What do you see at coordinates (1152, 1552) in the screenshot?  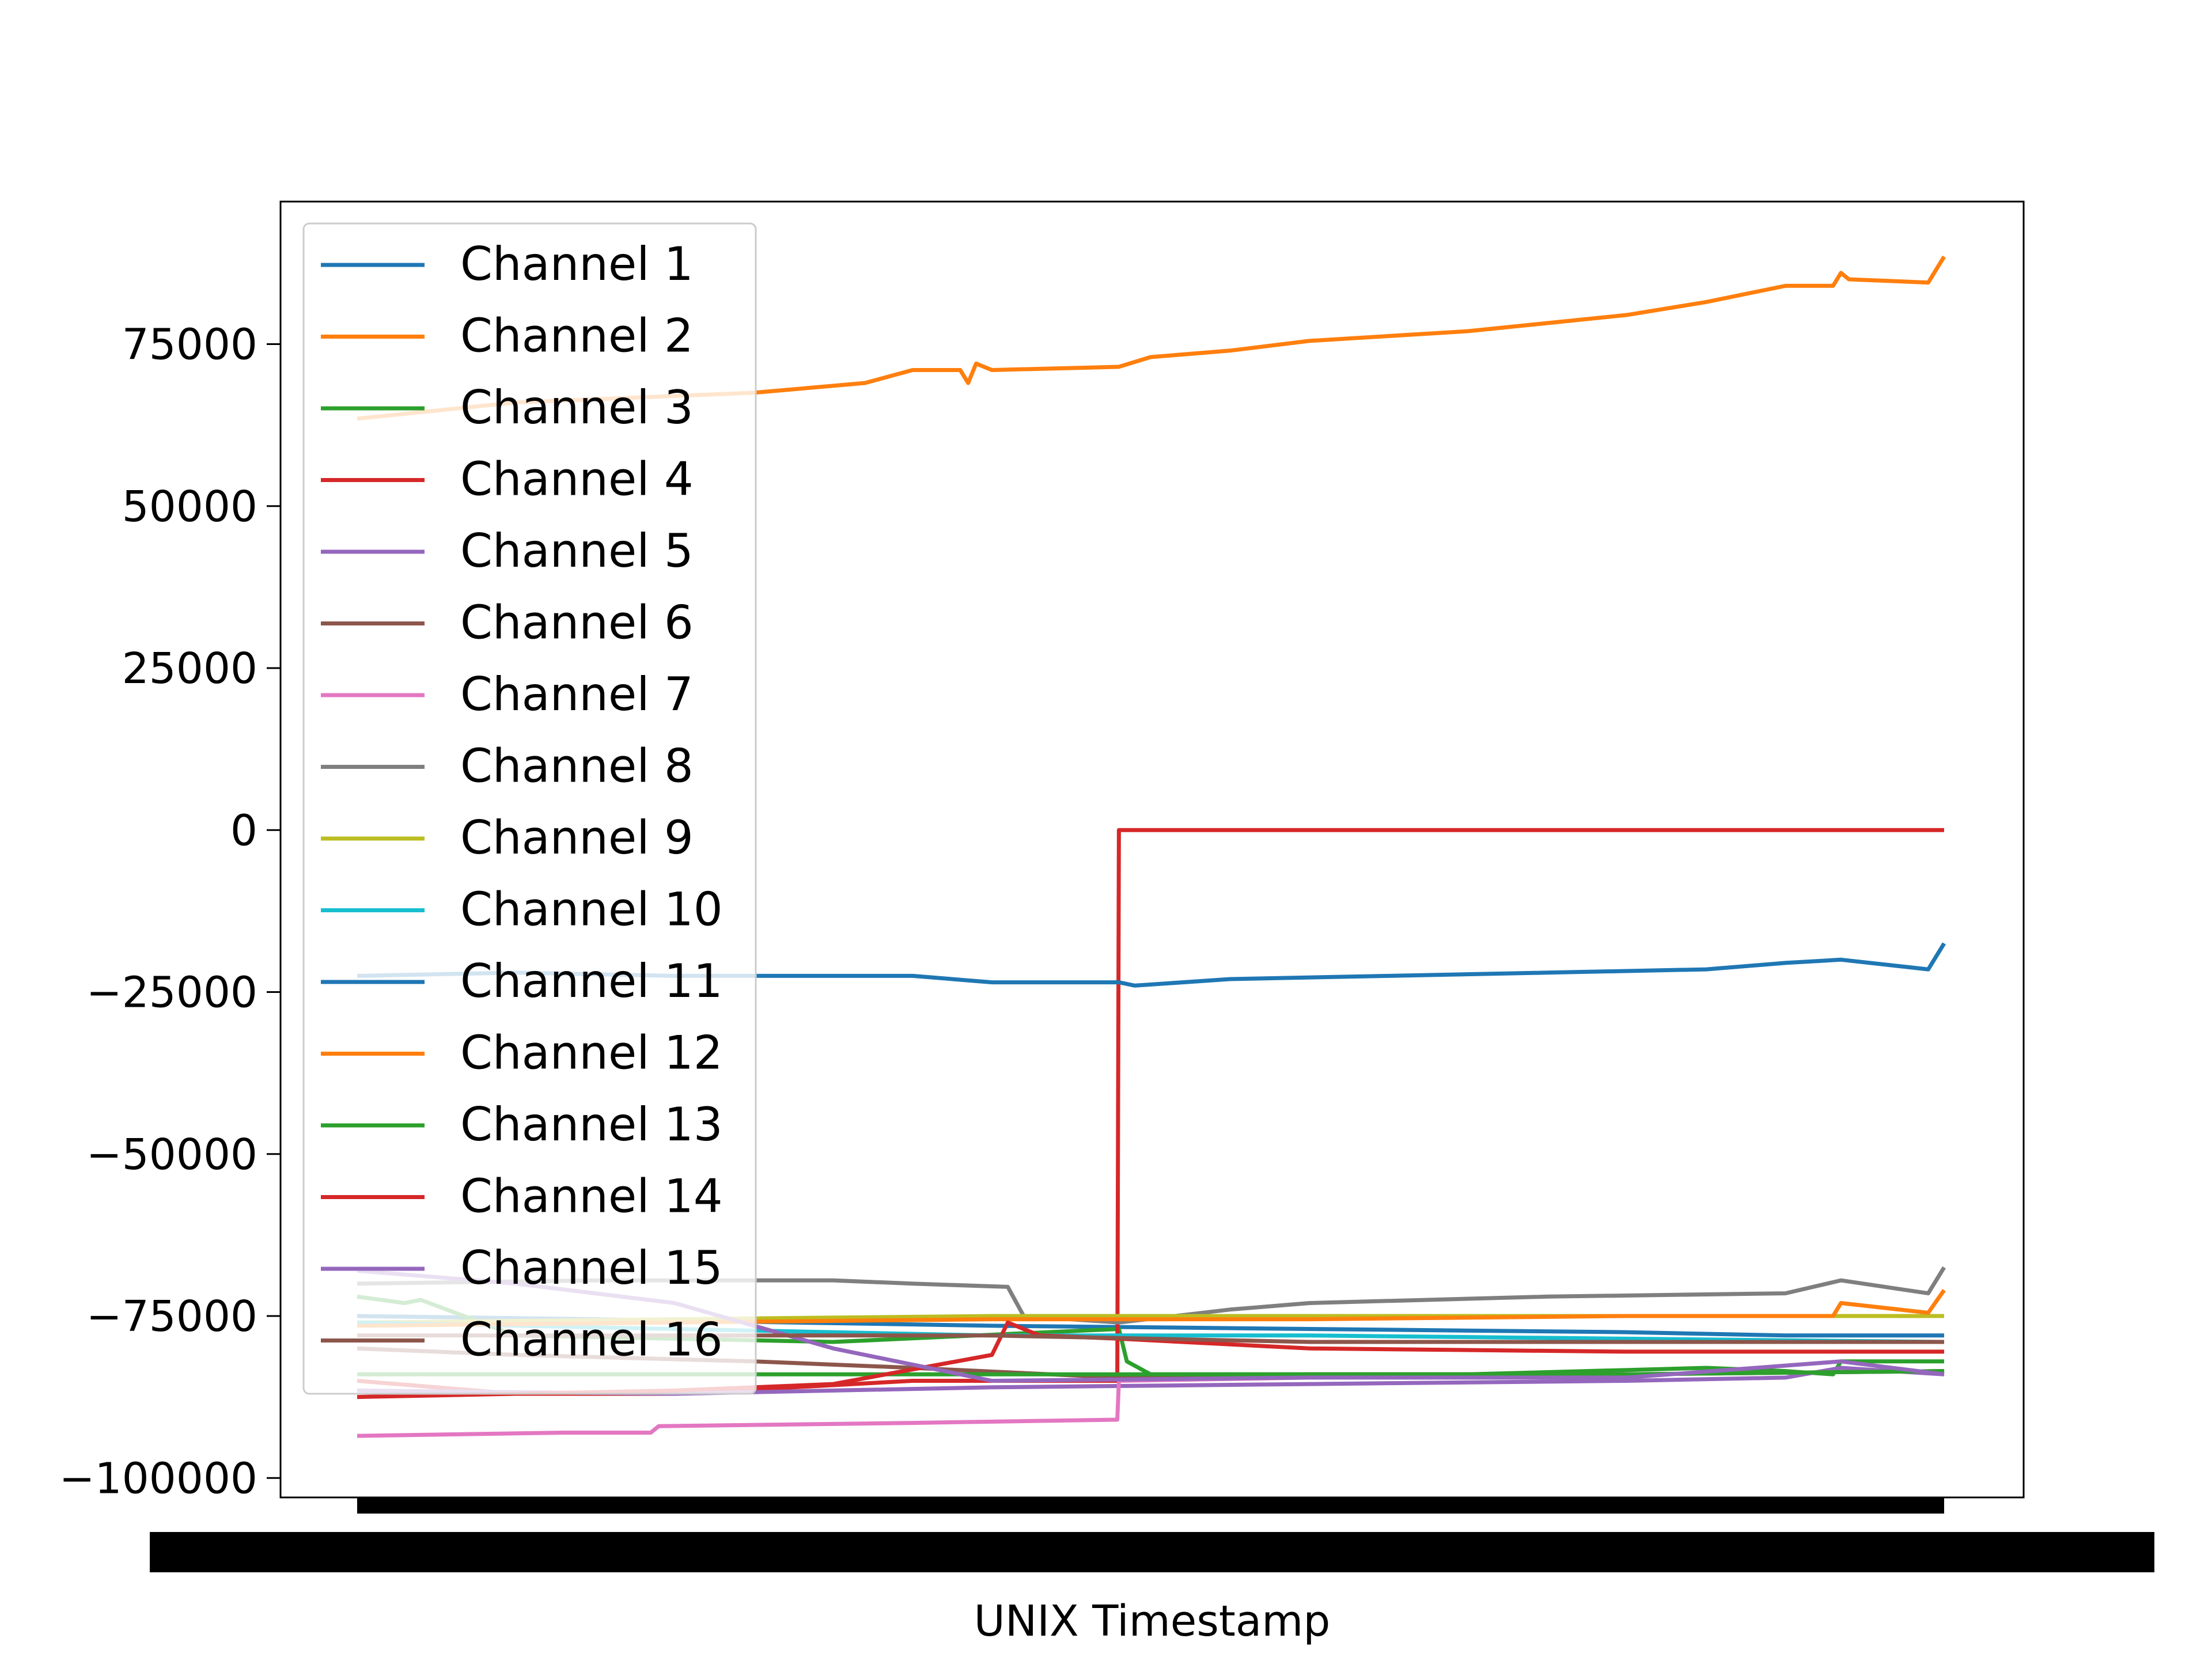 I see `x-tick-labels-overlap` at bounding box center [1152, 1552].